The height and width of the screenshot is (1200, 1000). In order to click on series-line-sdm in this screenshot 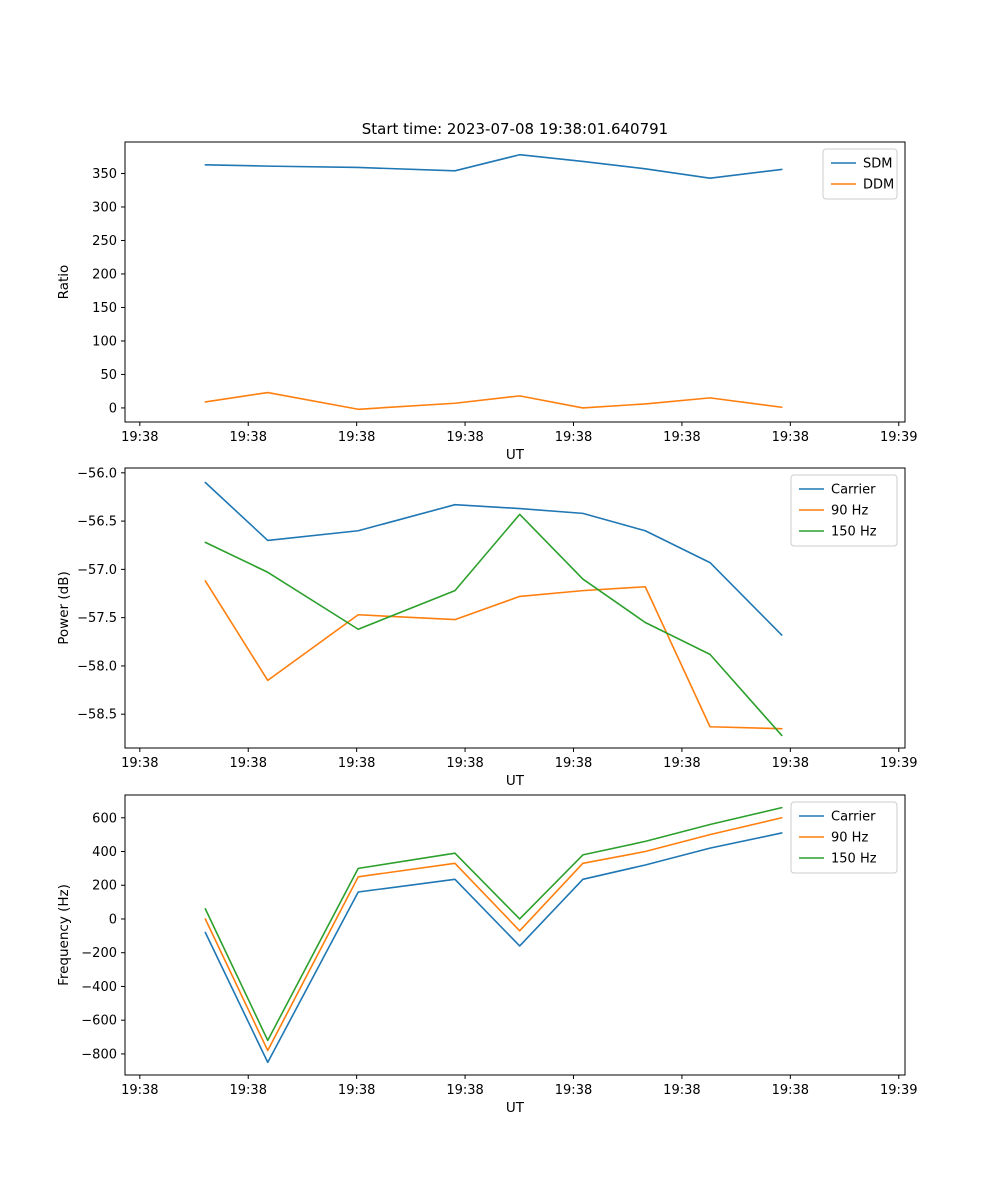, I will do `click(493, 166)`.